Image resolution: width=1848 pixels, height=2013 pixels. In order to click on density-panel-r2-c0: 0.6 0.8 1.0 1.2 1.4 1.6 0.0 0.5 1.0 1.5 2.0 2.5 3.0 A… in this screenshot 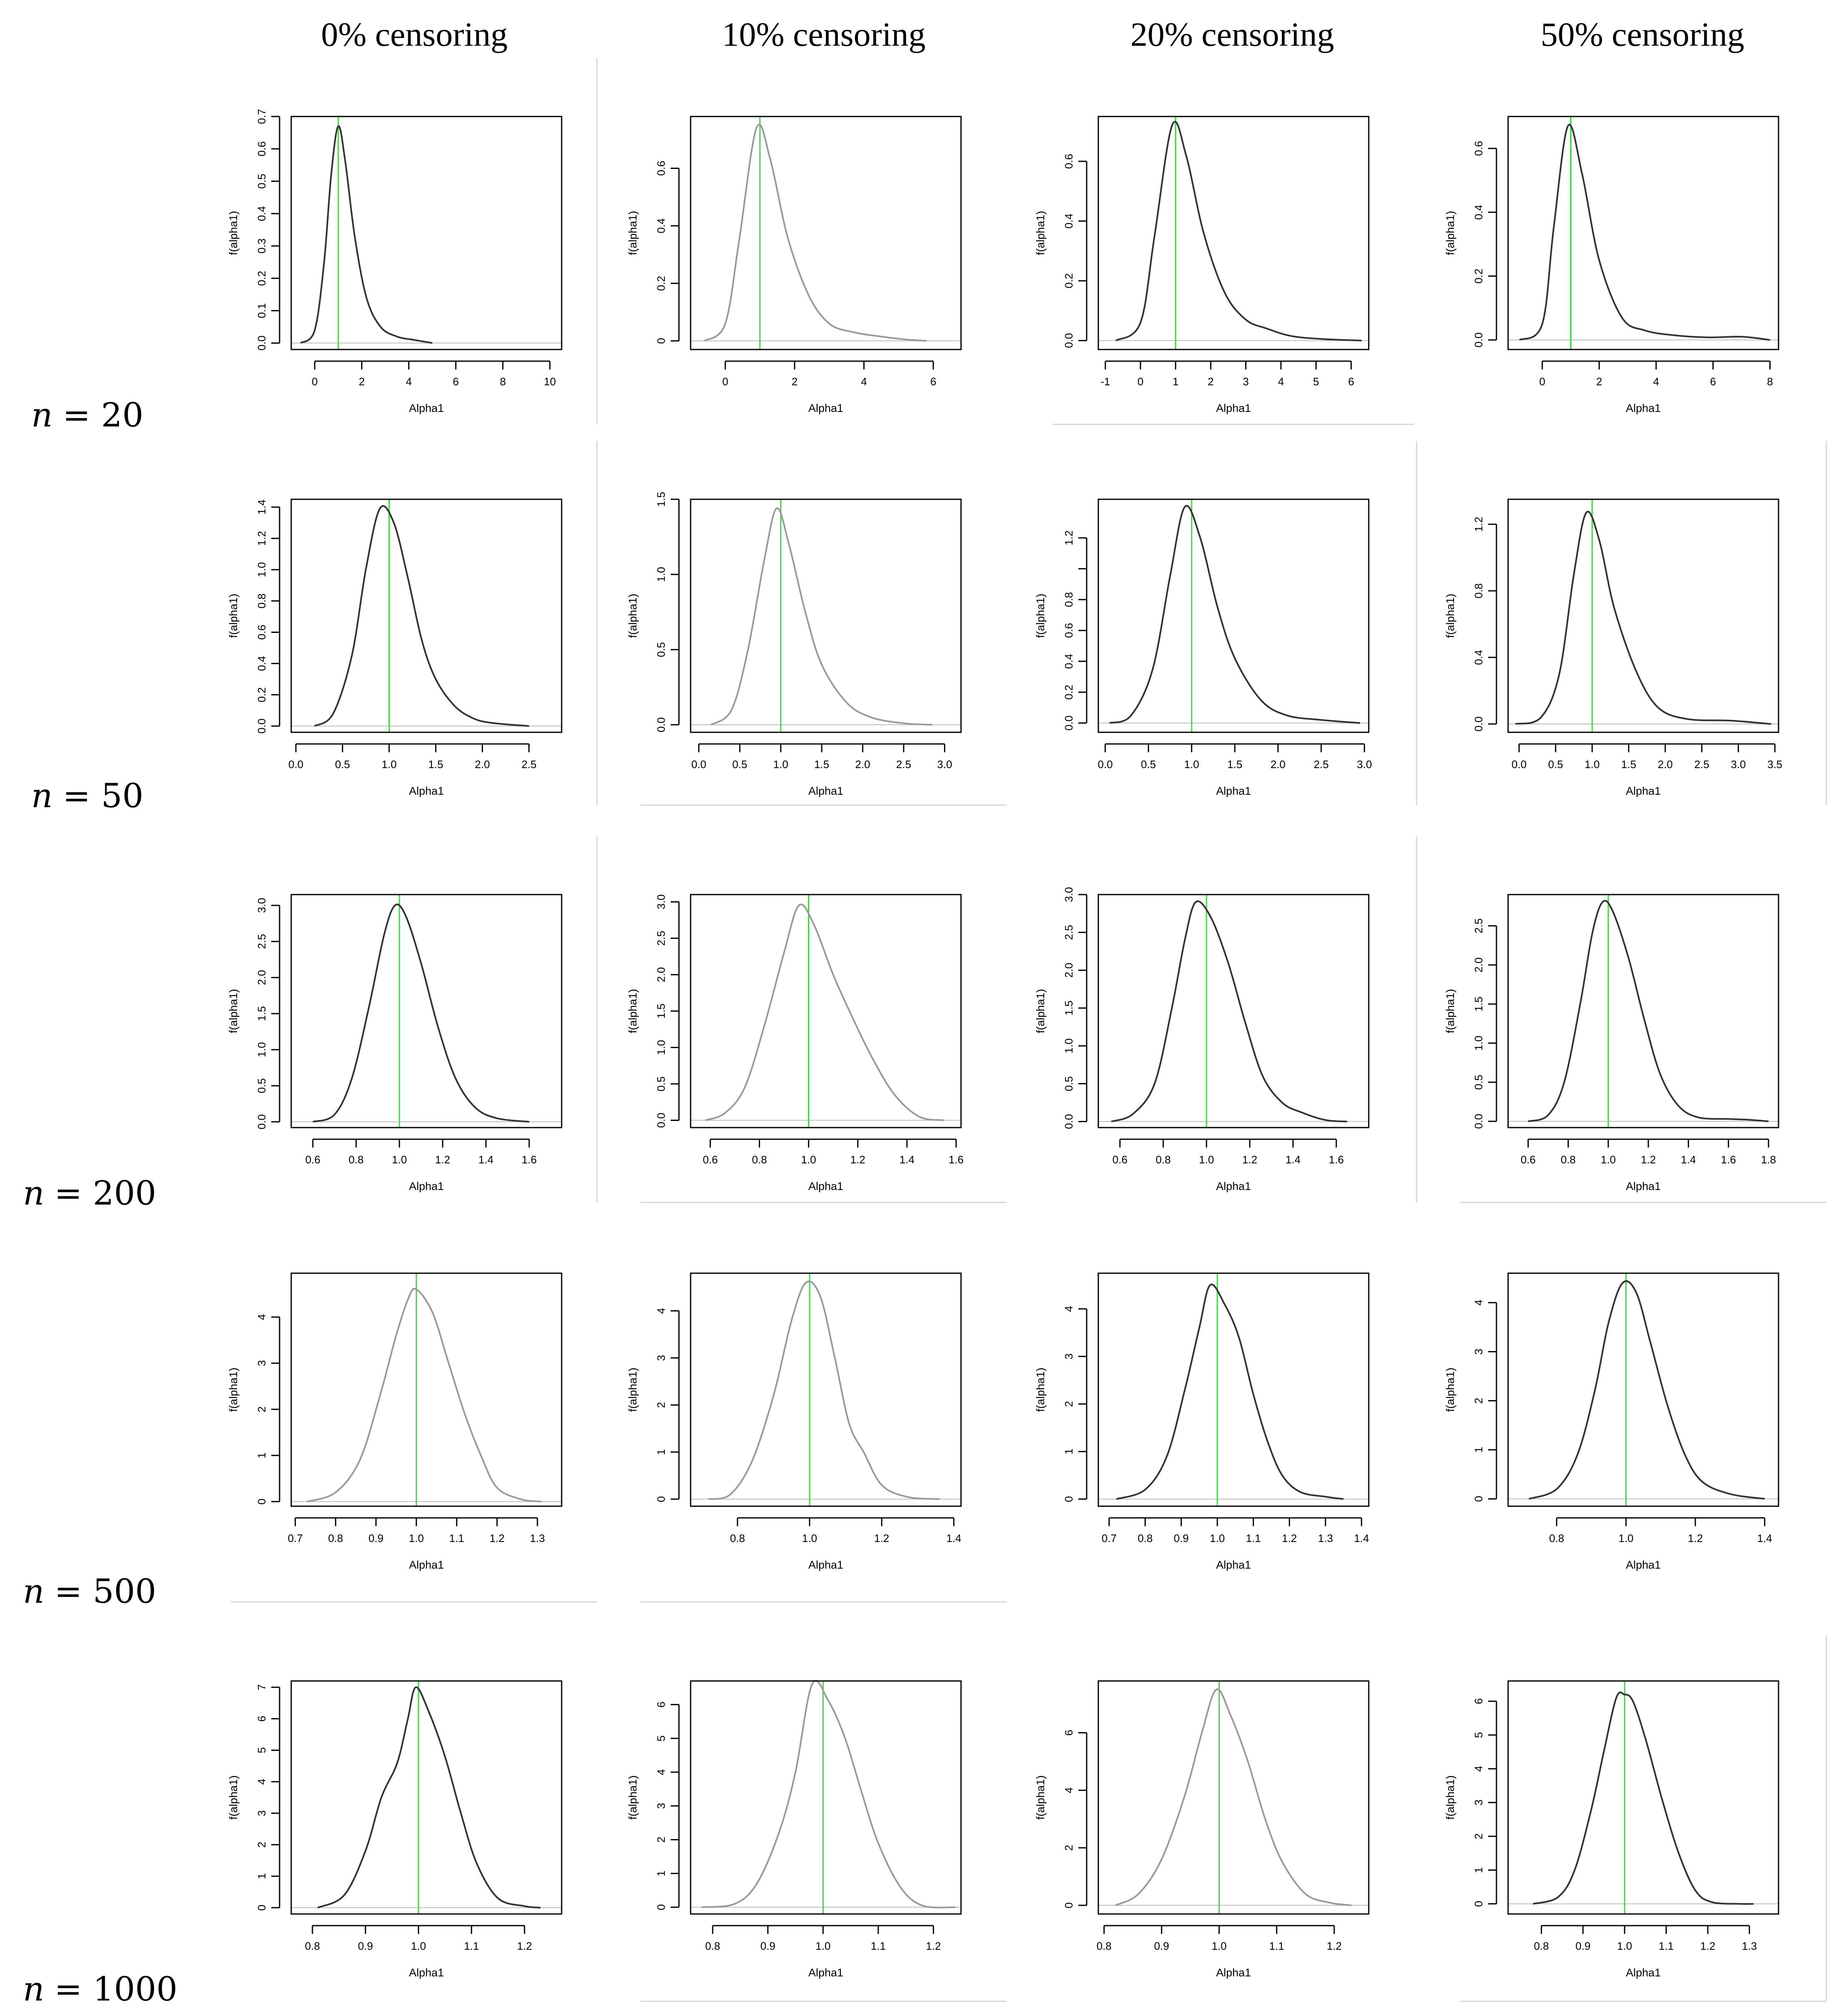, I will do `click(395, 1043)`.